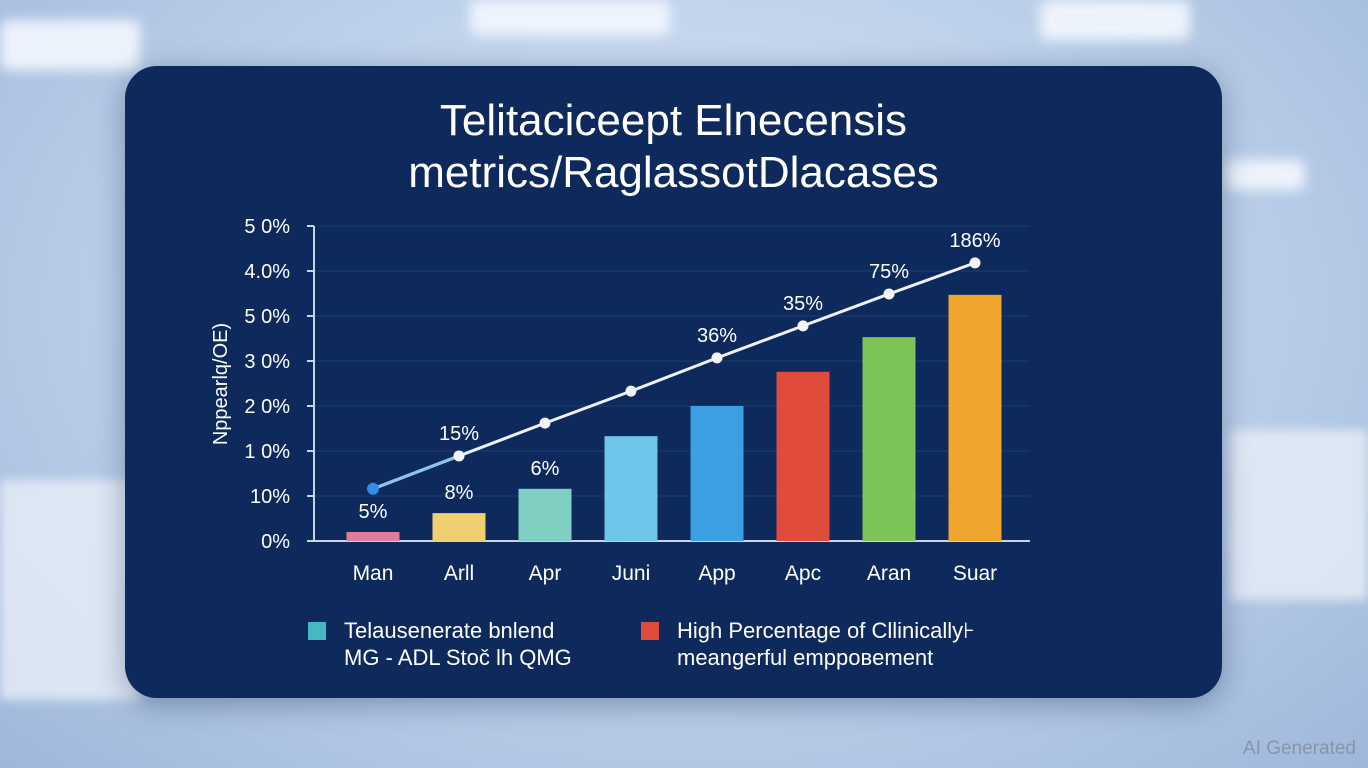 The height and width of the screenshot is (768, 1368). I want to click on x-tick-label: Suar, so click(975, 573).